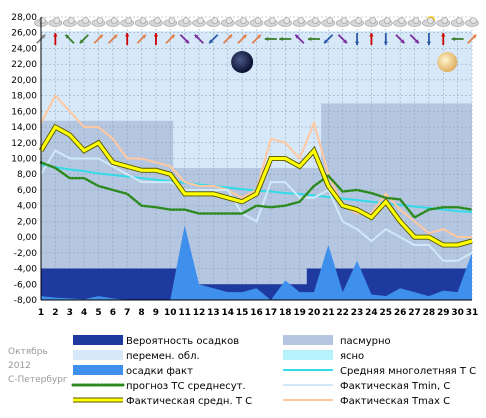  Describe the element at coordinates (256, 190) in the screenshot. I see `forecast-line` at that location.